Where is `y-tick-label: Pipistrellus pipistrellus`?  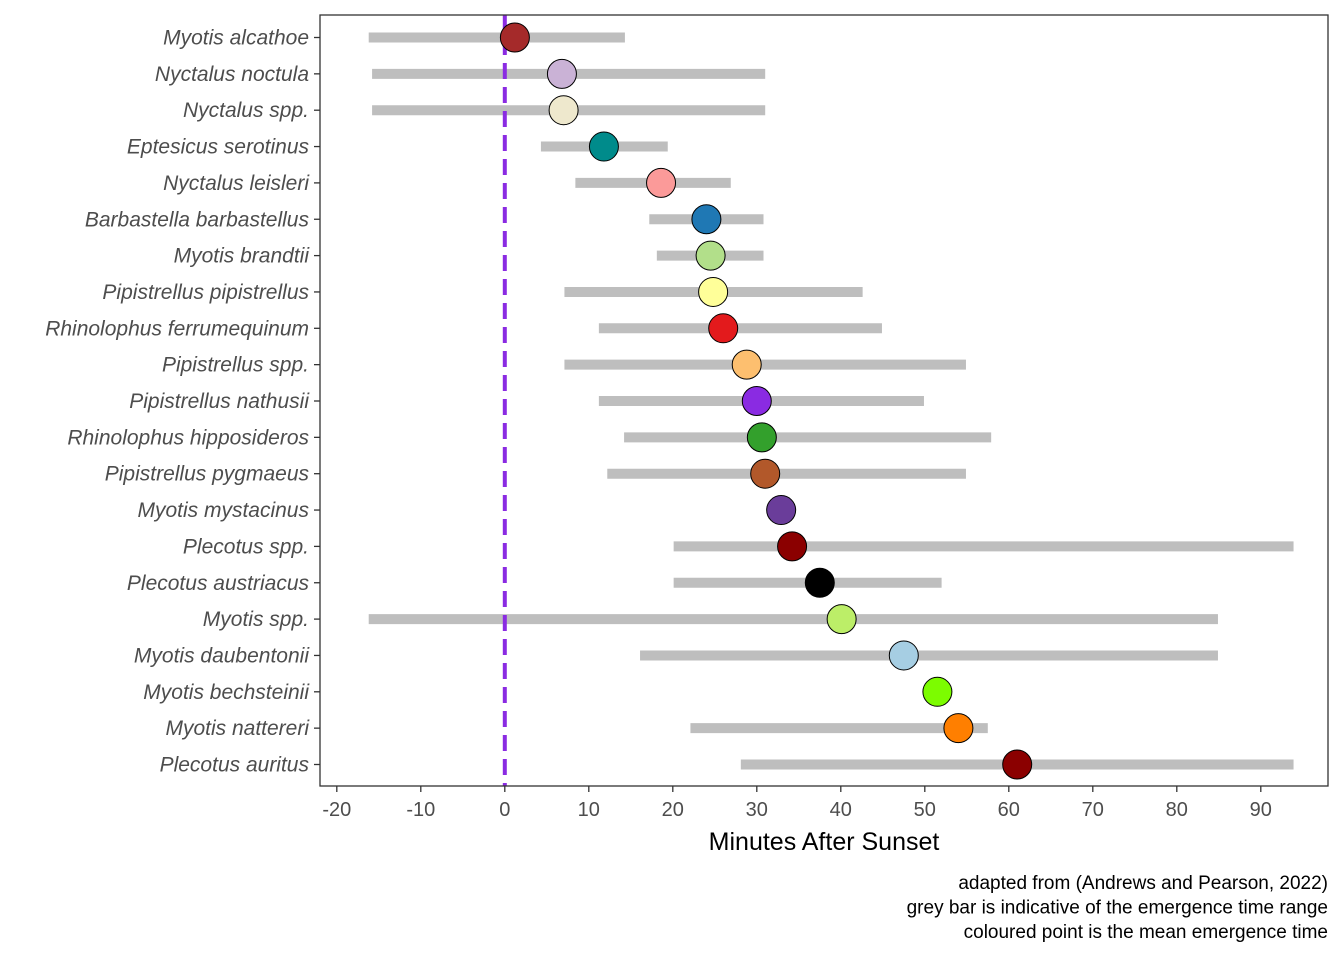
y-tick-label: Pipistrellus pipistrellus is located at coordinates (205, 292).